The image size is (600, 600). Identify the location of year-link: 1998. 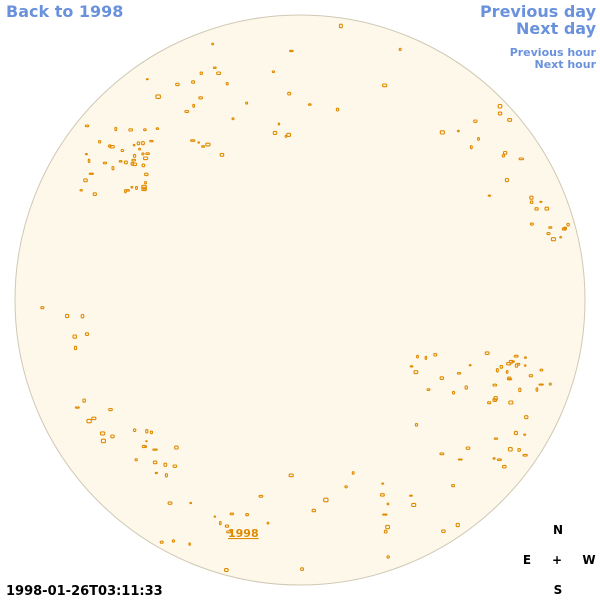
(243, 533).